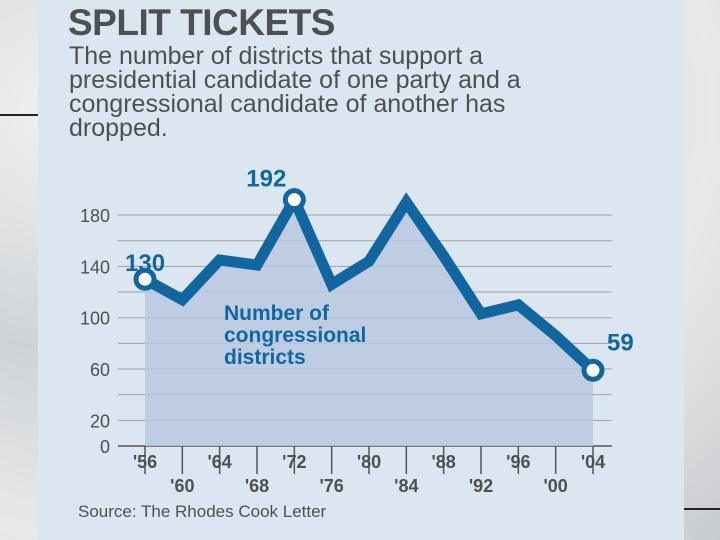 This screenshot has height=540, width=720. Describe the element at coordinates (481, 486) in the screenshot. I see `x-tick-label-bottom: '92` at that location.